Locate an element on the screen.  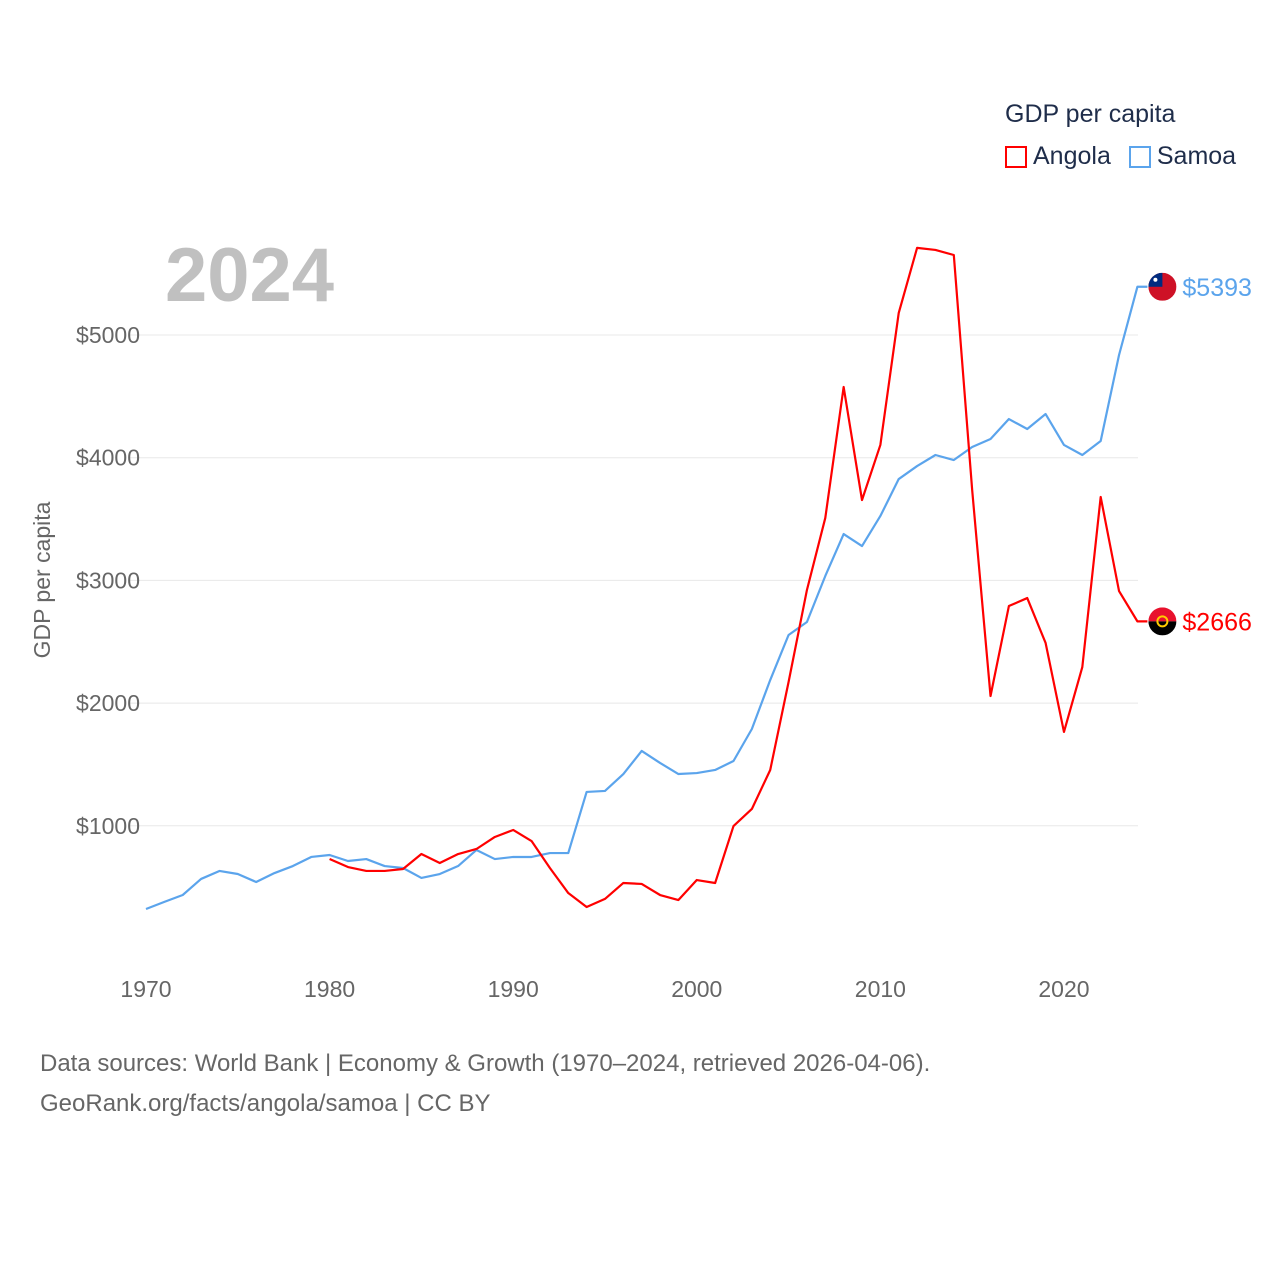
end-value-label-samoa: $5393 is located at coordinates (1217, 288).